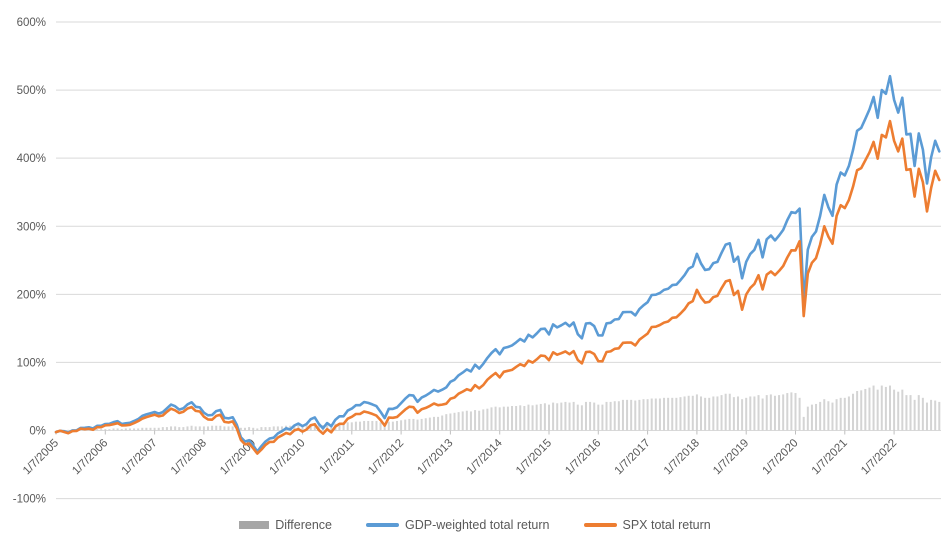 This screenshot has height=549, width=950. Describe the element at coordinates (666, 525) in the screenshot. I see `legend-label-spx: SPX total return` at that location.